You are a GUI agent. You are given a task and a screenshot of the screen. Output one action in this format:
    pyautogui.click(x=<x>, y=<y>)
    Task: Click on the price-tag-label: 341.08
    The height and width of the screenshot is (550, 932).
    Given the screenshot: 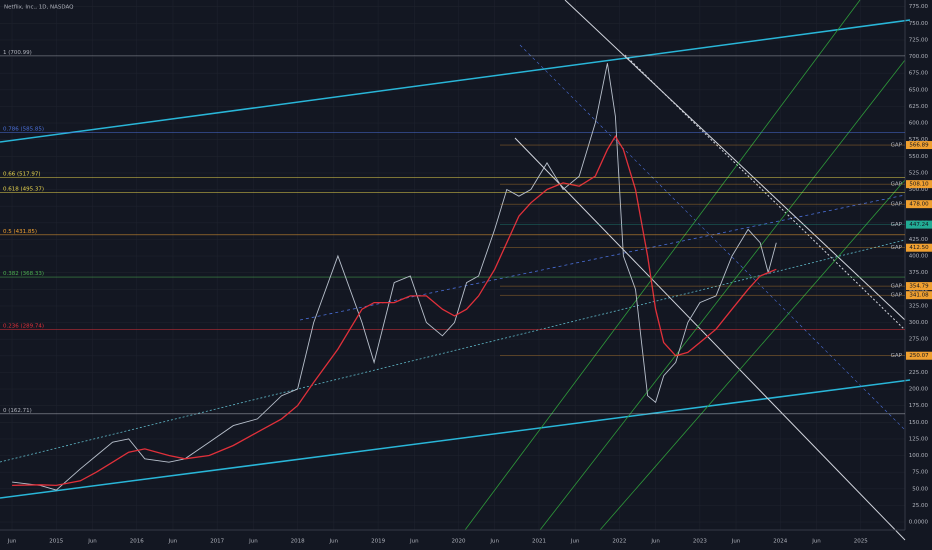 What is the action you would take?
    pyautogui.click(x=919, y=296)
    